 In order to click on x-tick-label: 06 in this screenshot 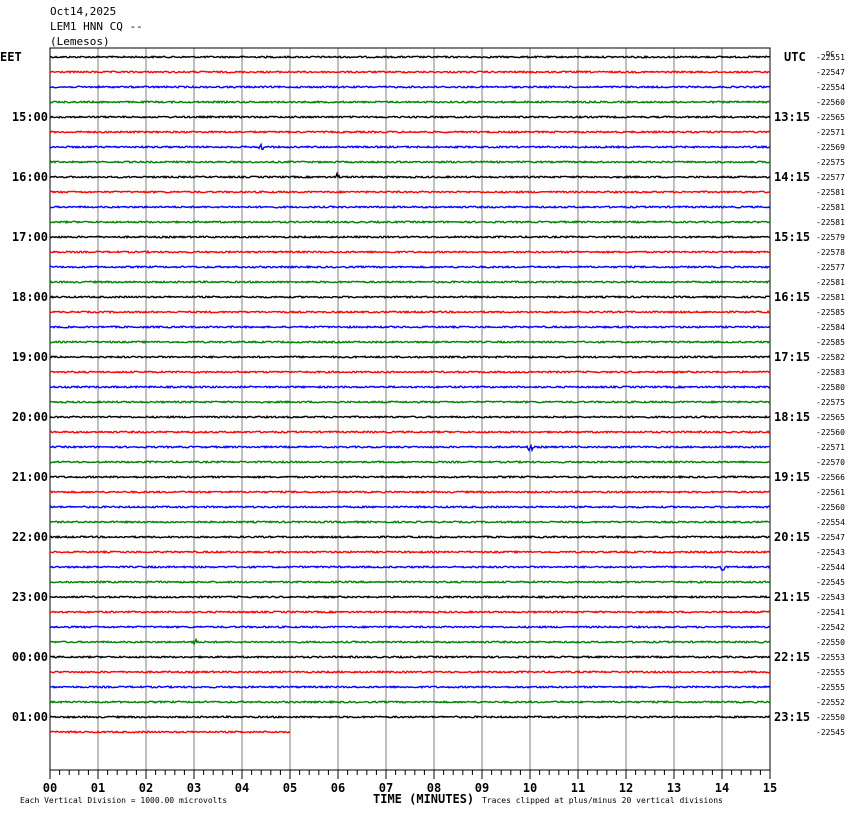, I will do `click(338, 788)`.